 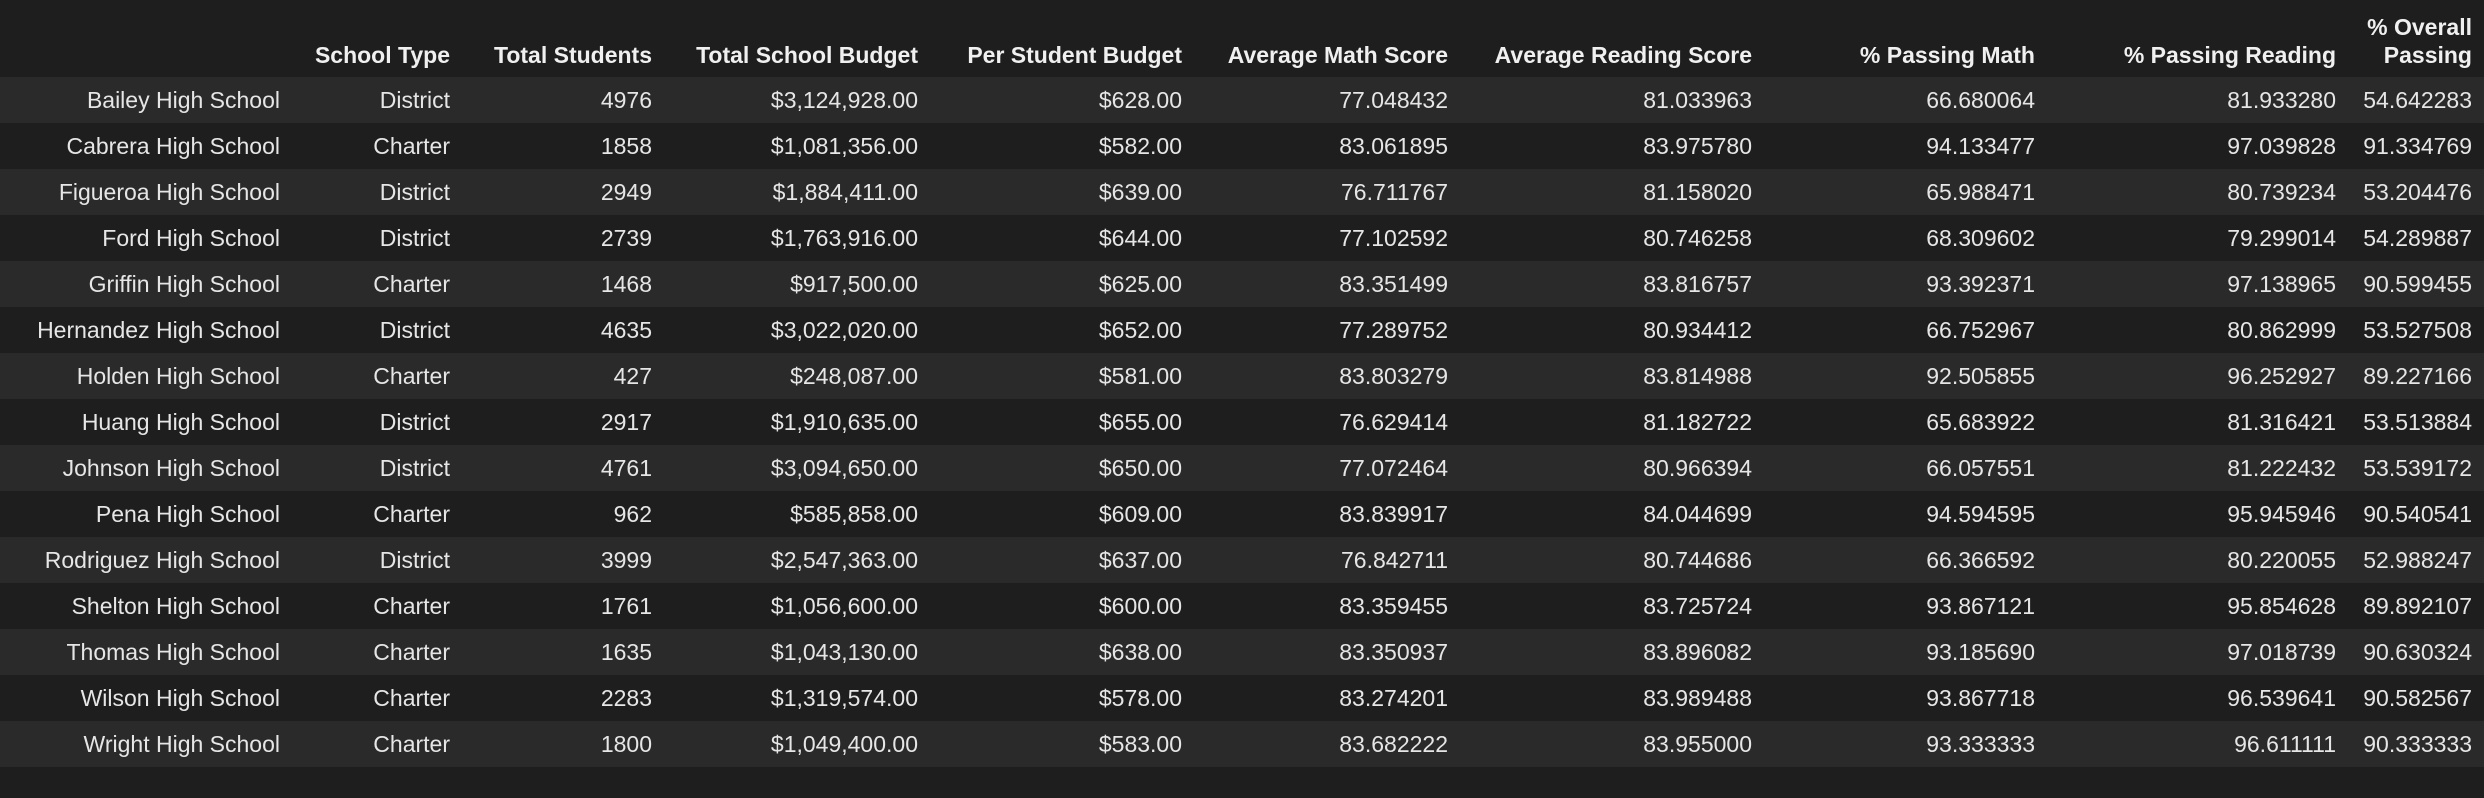 I want to click on pct-passing-reading-cell: 95.945946, so click(x=2281, y=514).